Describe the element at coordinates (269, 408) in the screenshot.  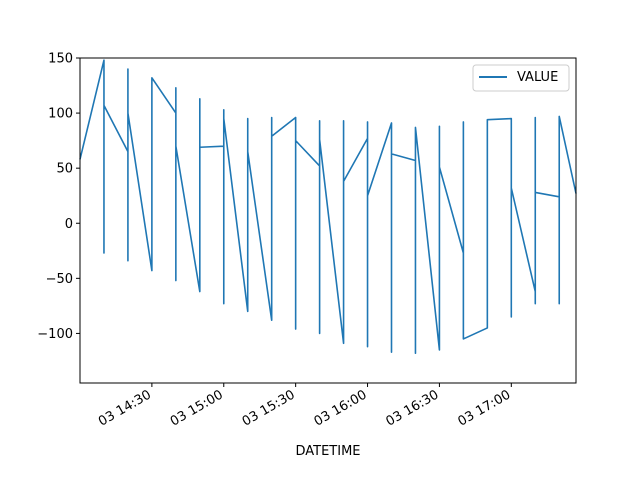
I see `x-tick-label: 03 15:30` at that location.